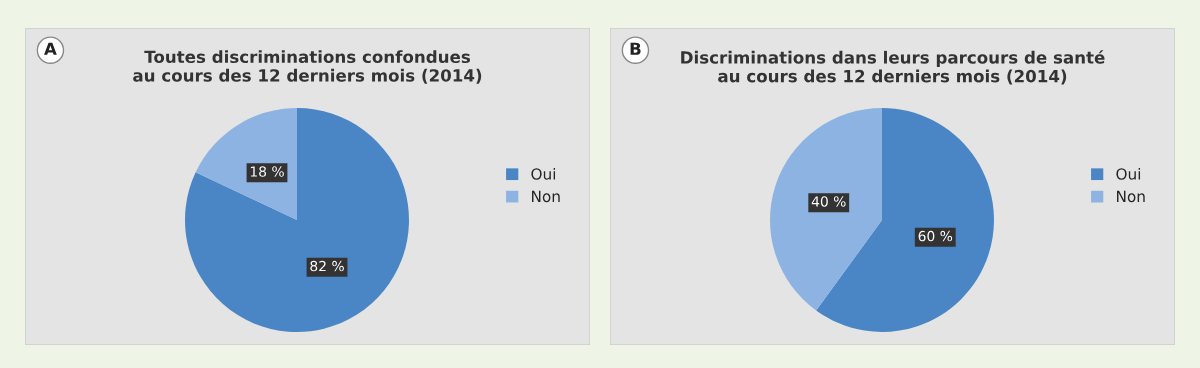 The image size is (1200, 368). I want to click on data-label: 82 %, so click(327, 266).